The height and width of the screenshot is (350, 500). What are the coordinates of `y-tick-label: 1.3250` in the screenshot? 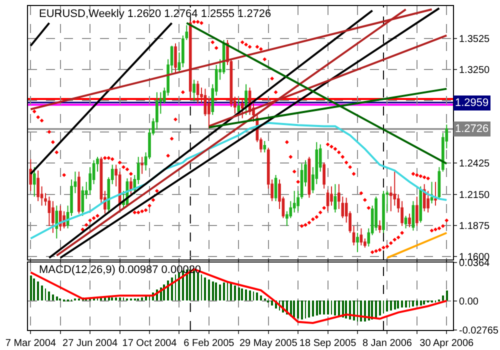 It's located at (474, 70).